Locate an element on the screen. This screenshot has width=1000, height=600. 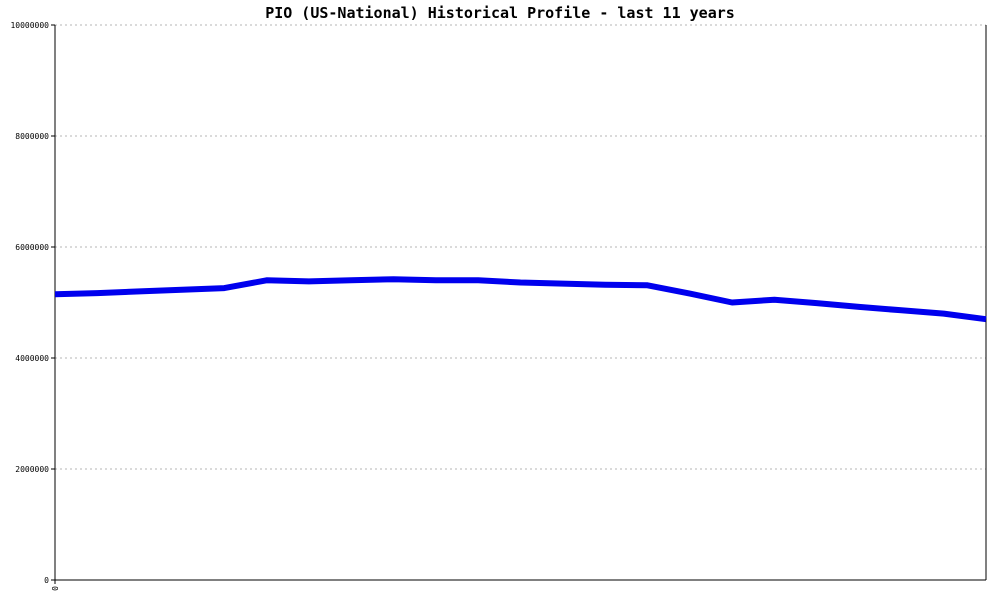
y-tick-label: 4000000 is located at coordinates (32, 358).